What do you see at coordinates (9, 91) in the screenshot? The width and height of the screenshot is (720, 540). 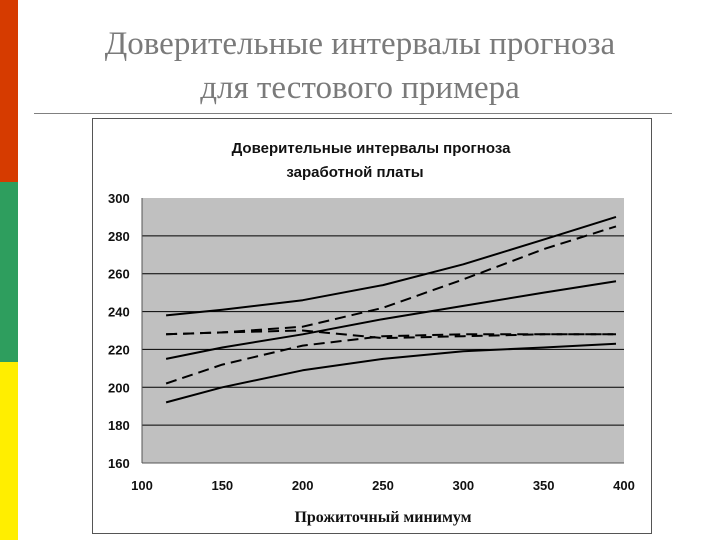 I see `accent-bar-red` at bounding box center [9, 91].